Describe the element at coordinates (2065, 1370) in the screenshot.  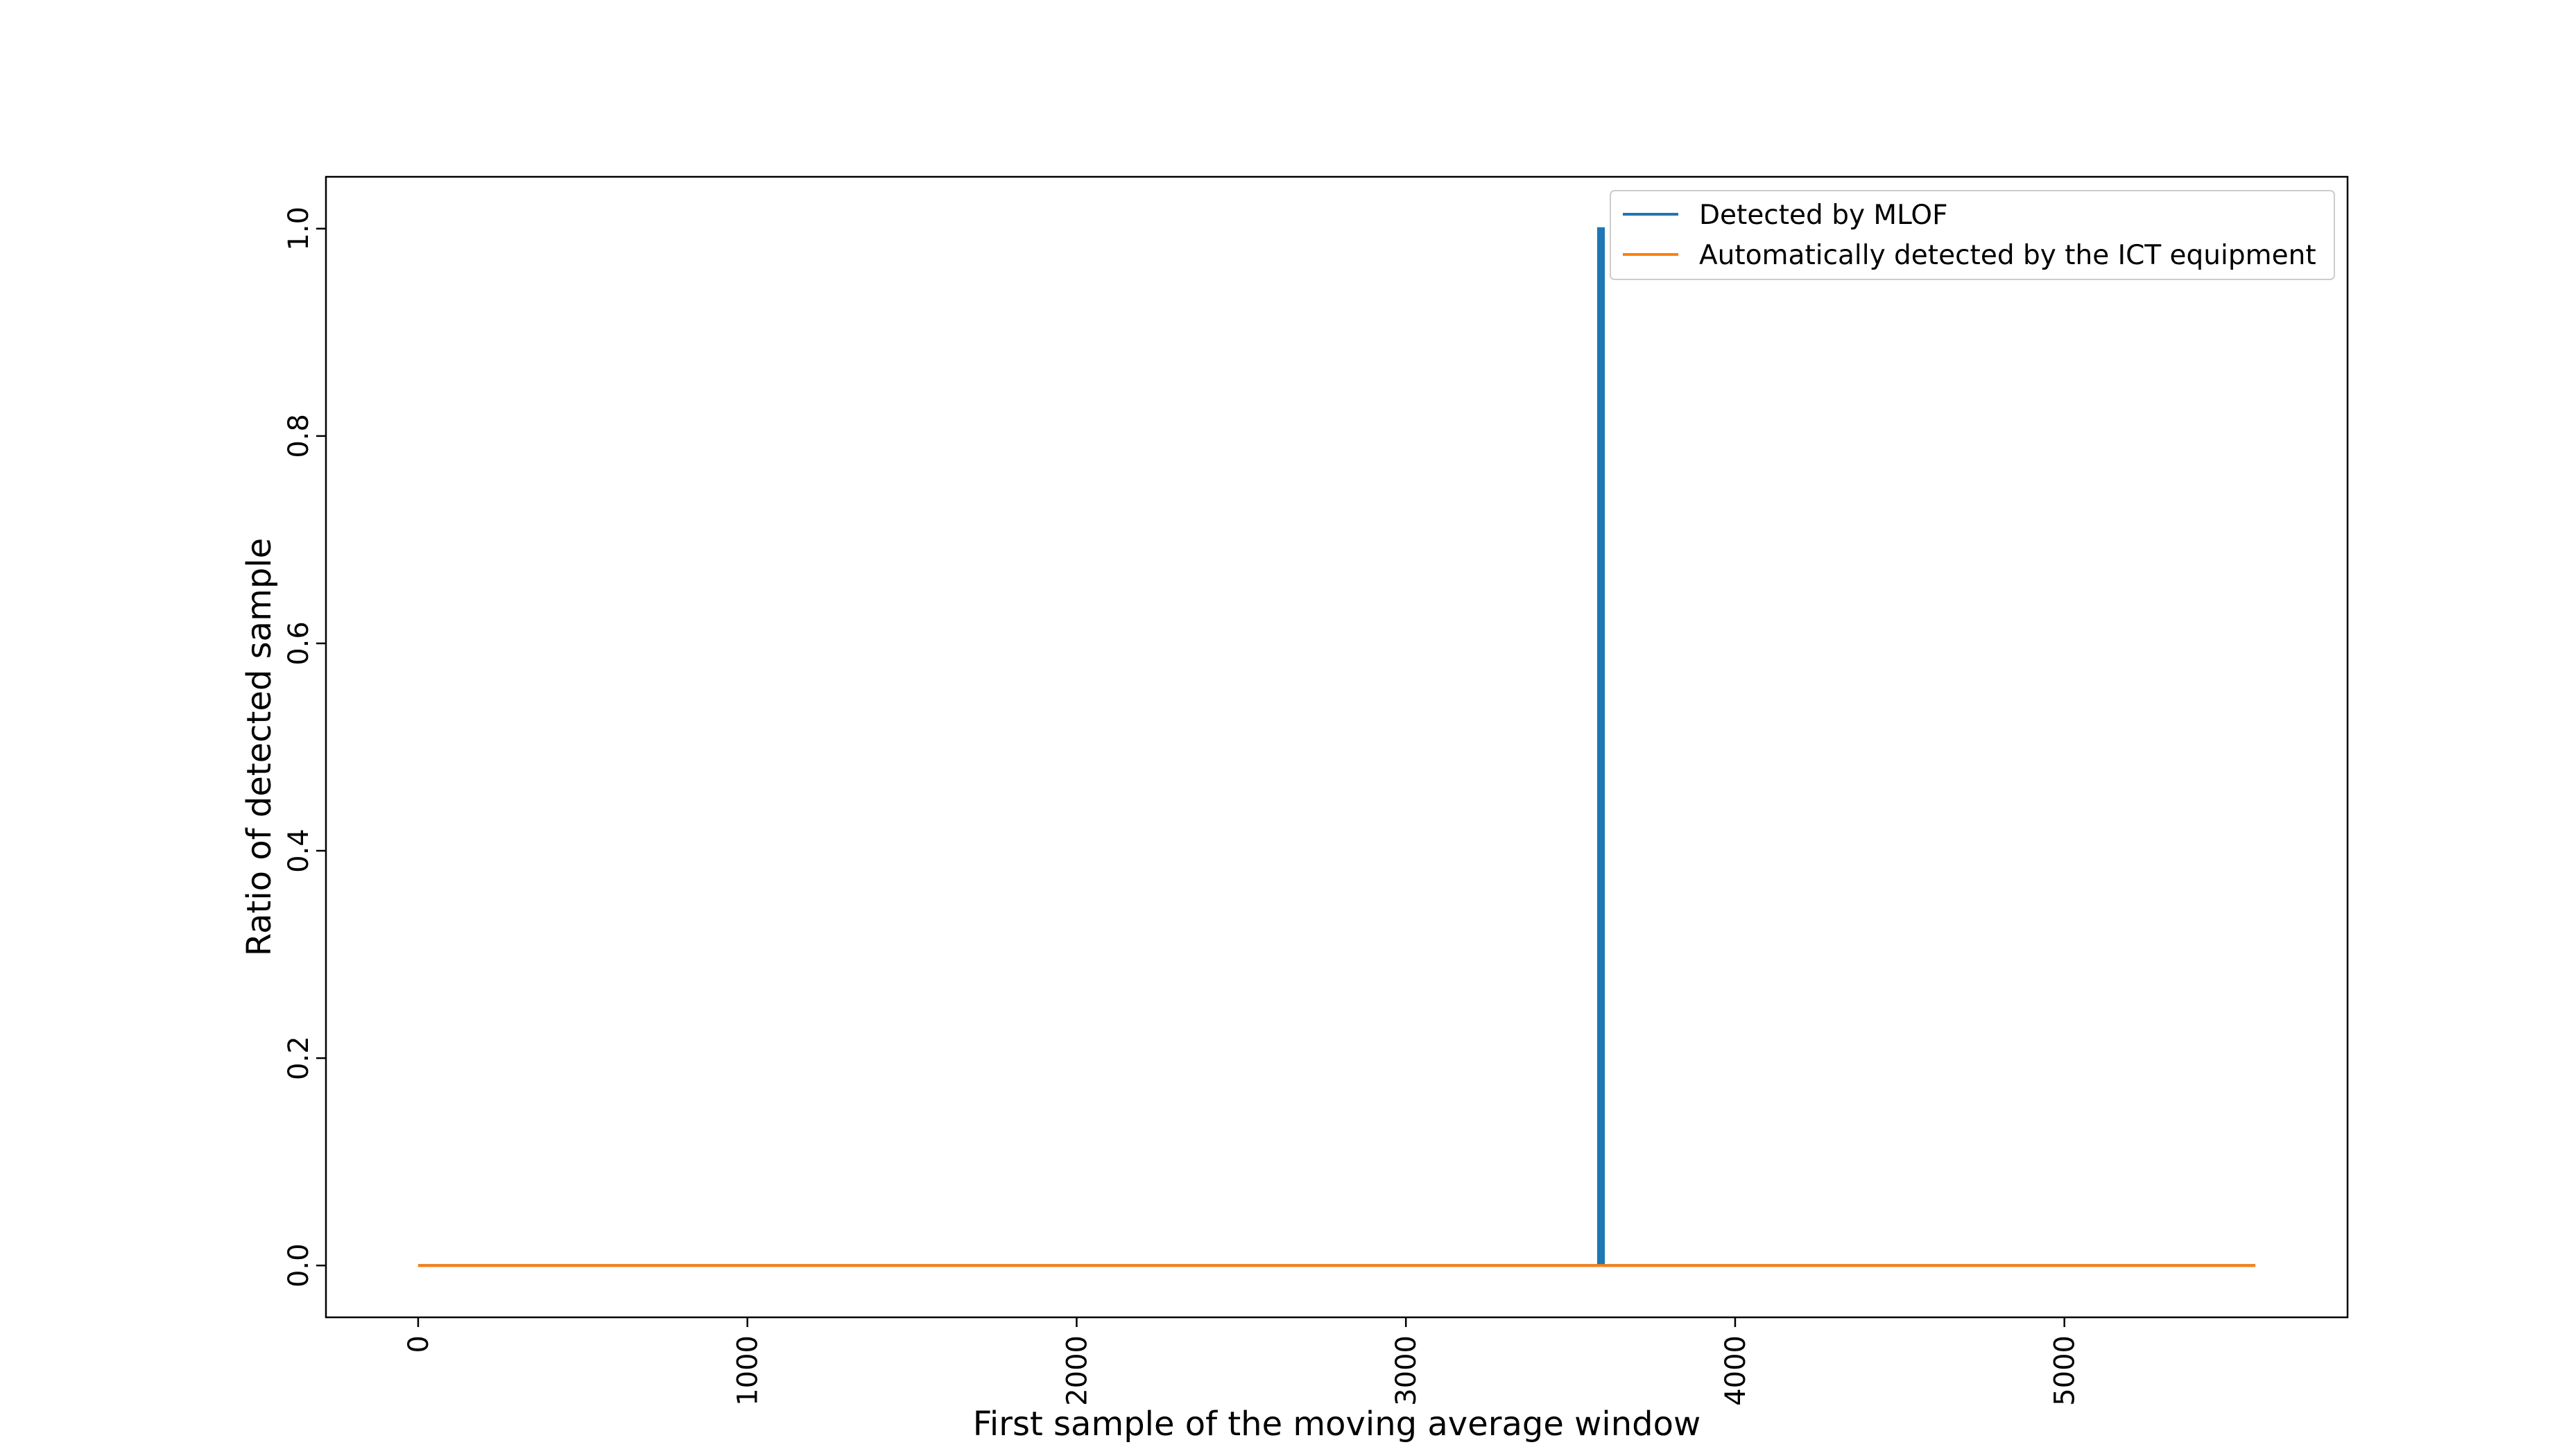
I see `x-tick-label: 5000` at that location.